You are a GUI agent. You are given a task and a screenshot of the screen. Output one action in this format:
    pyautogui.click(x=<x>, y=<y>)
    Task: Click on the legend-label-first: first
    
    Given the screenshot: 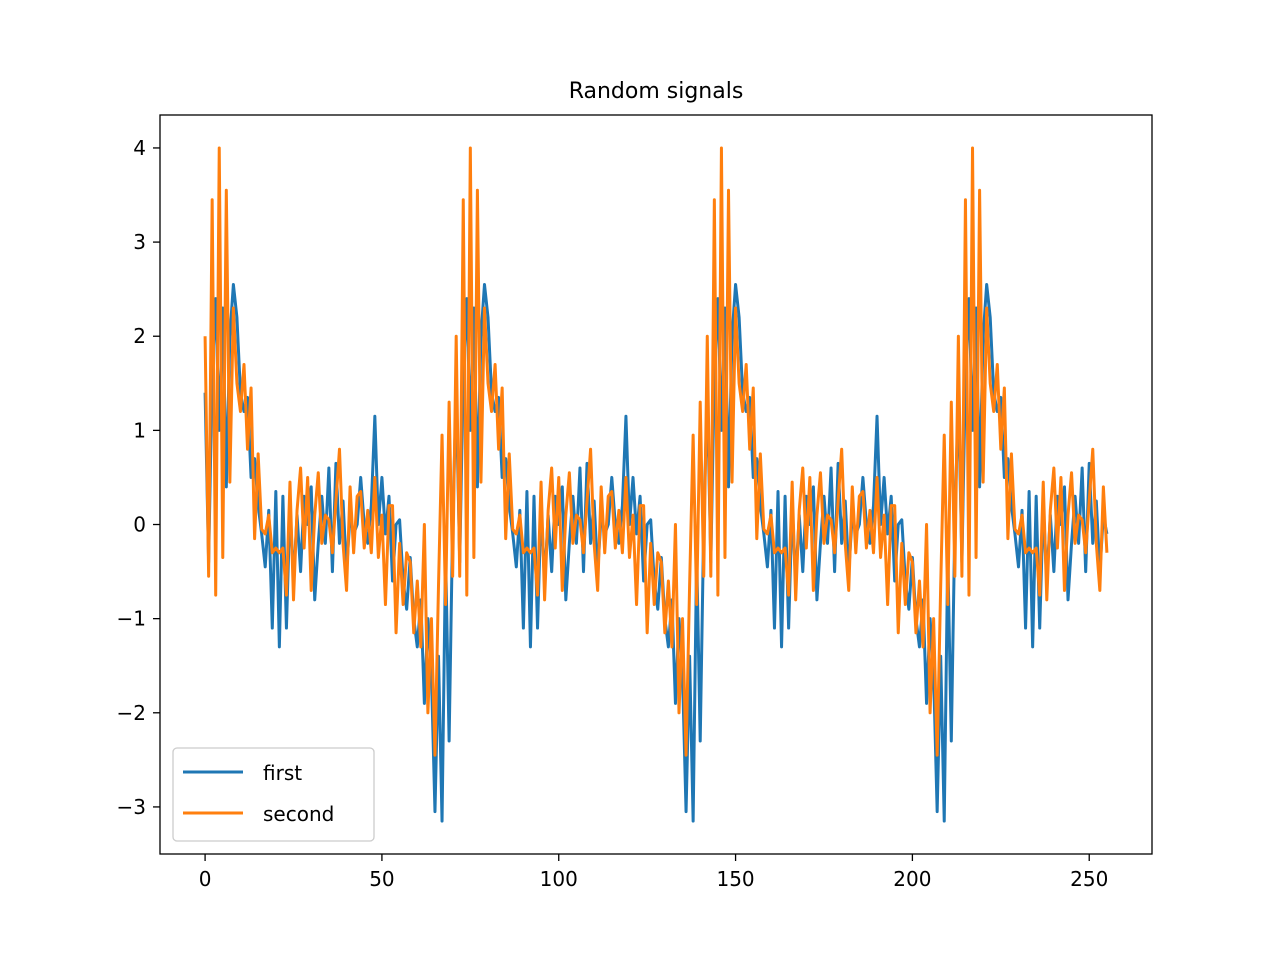 What is the action you would take?
    pyautogui.click(x=282, y=773)
    